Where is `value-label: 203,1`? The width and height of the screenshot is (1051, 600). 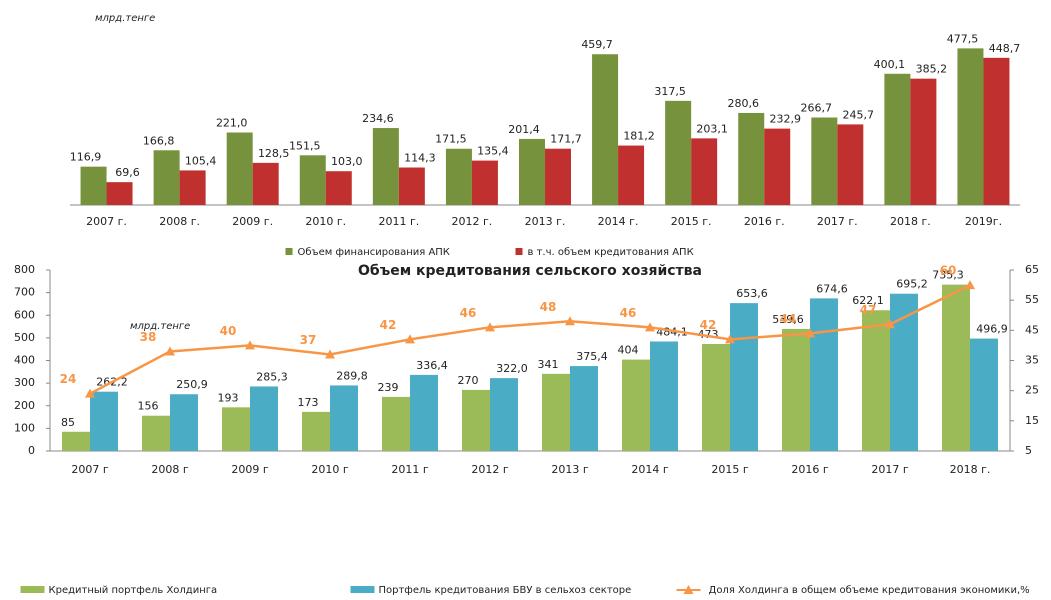 value-label: 203,1 is located at coordinates (712, 128).